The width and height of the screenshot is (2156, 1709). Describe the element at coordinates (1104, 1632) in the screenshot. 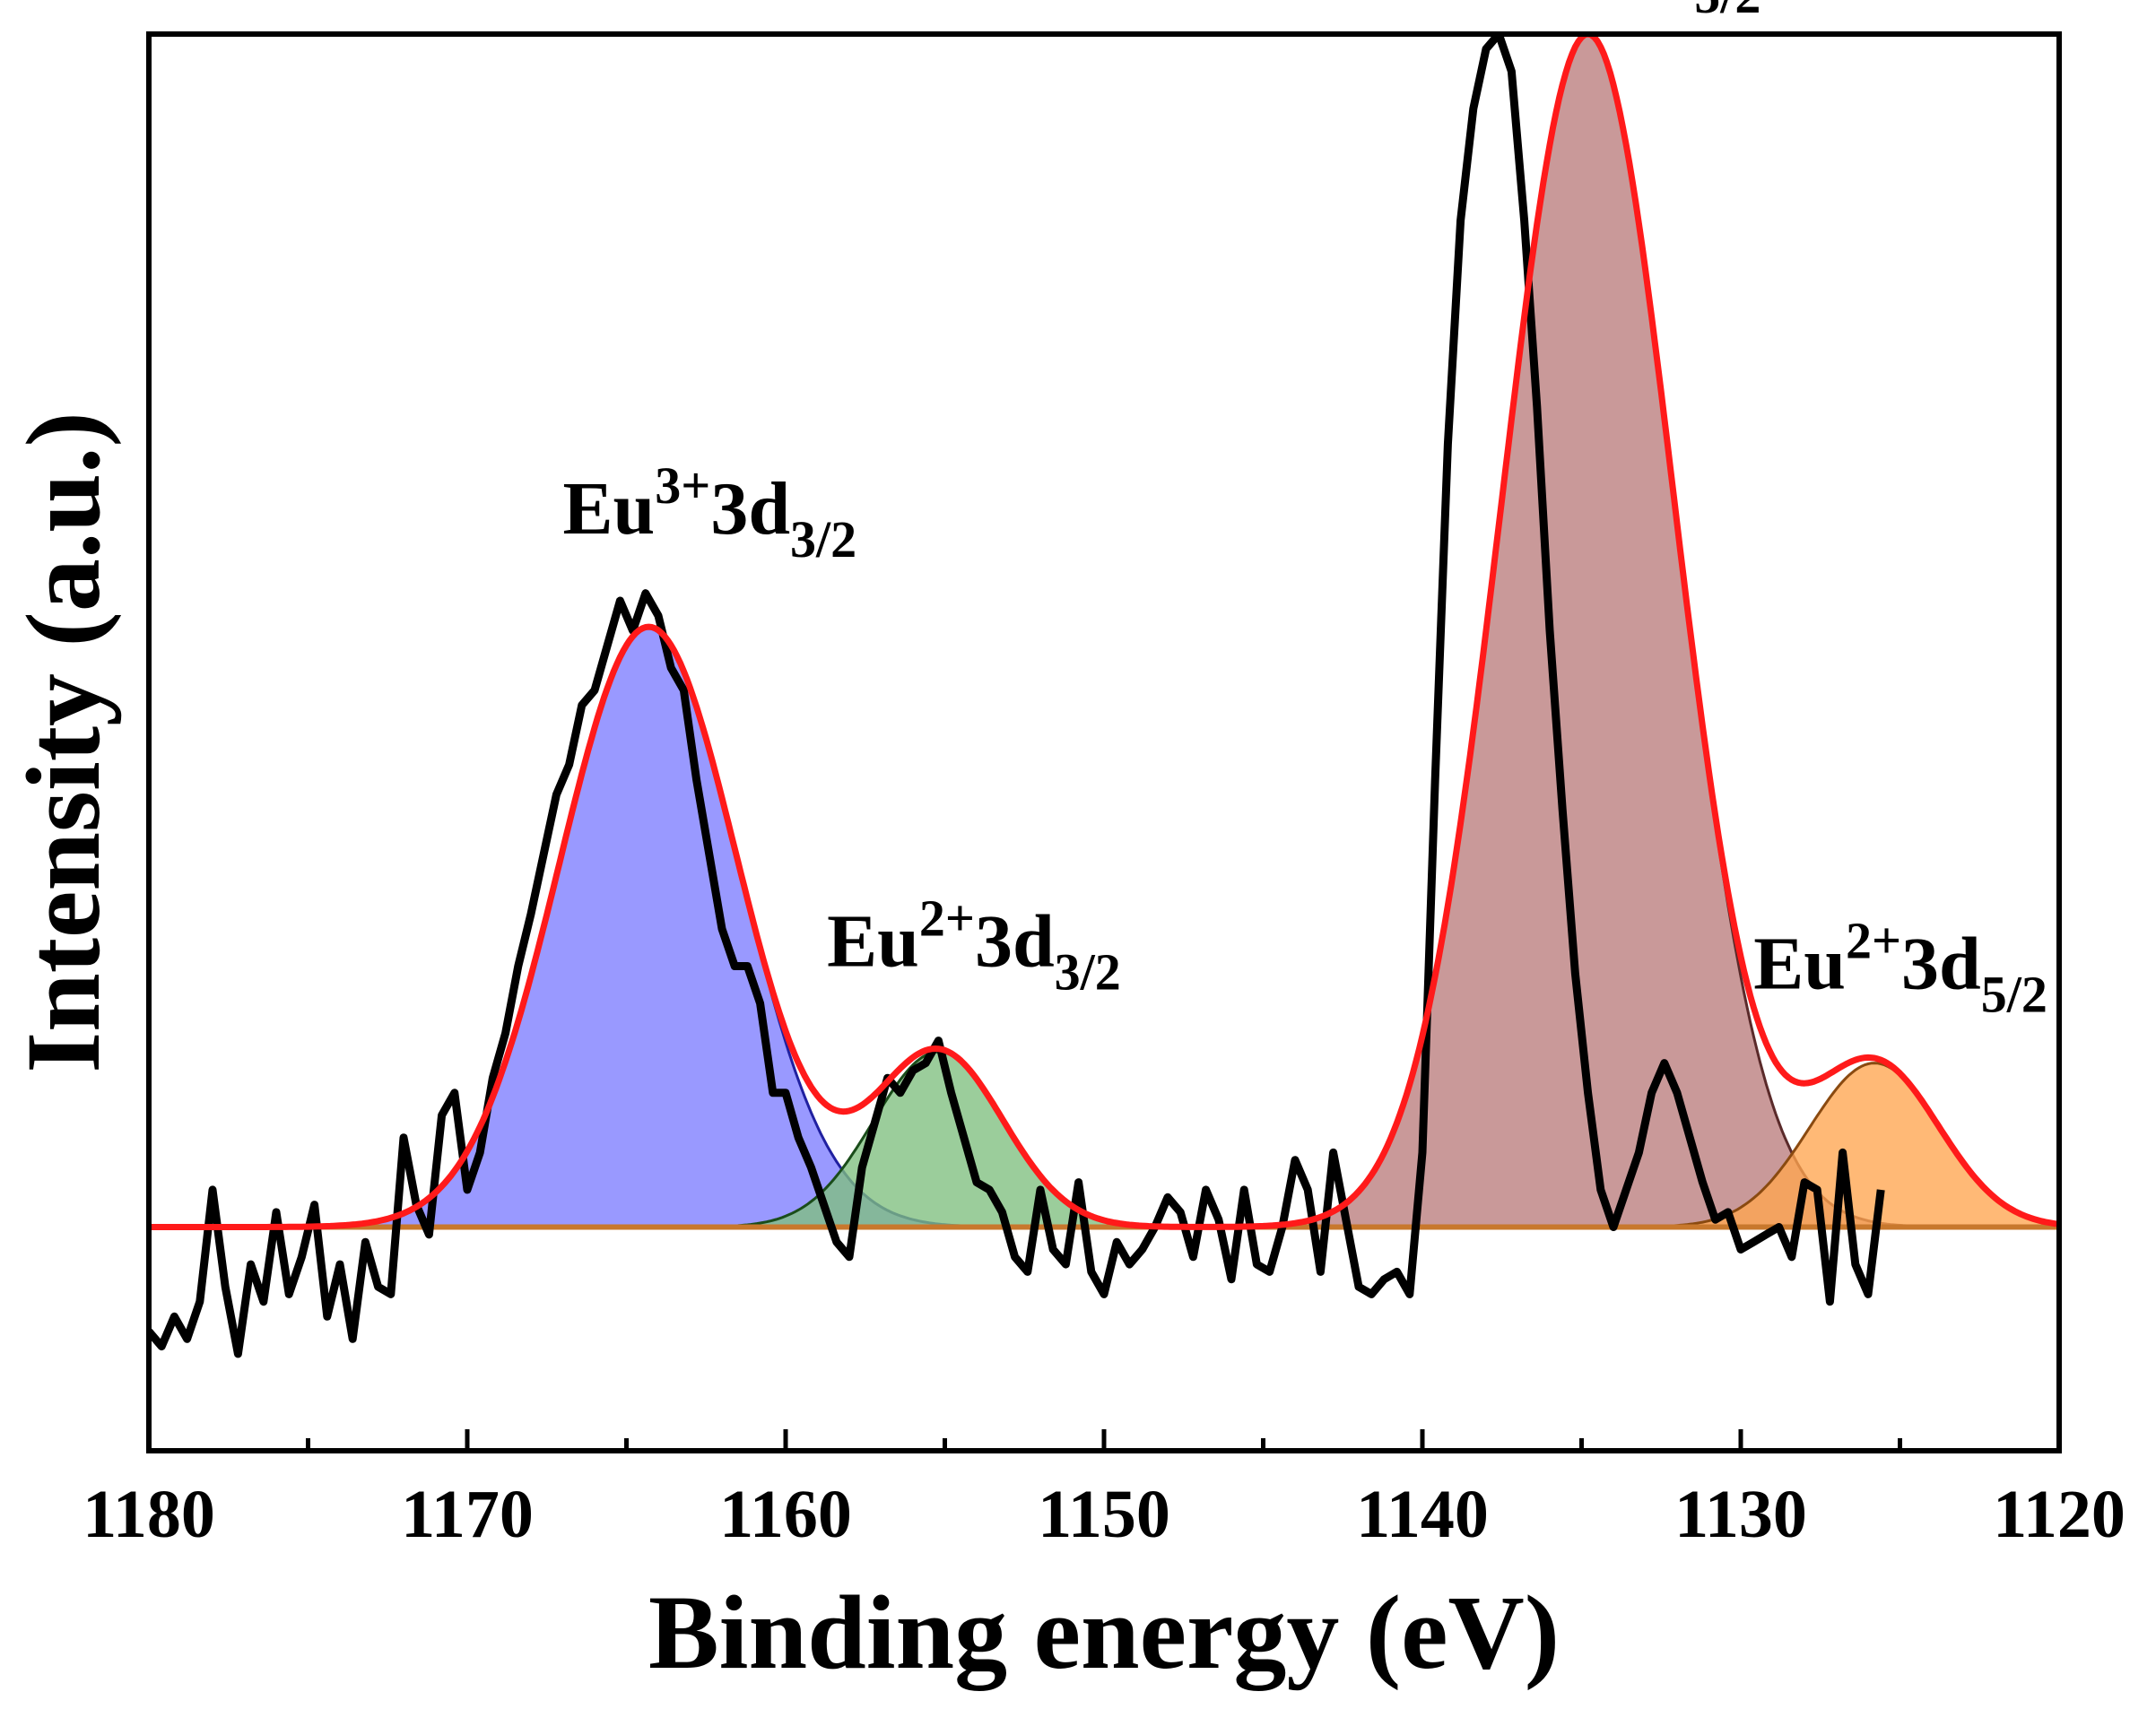

I see `x-axis-title: Binding energy (eV)` at that location.